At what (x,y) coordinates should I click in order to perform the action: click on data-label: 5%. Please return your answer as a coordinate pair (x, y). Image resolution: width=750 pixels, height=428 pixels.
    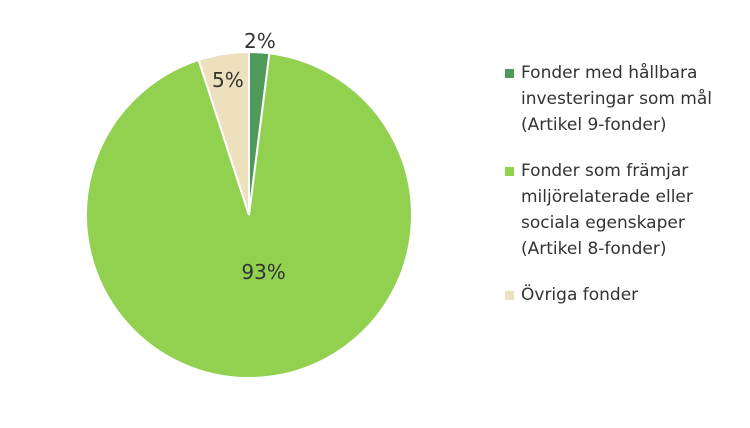
    Looking at the image, I should click on (228, 80).